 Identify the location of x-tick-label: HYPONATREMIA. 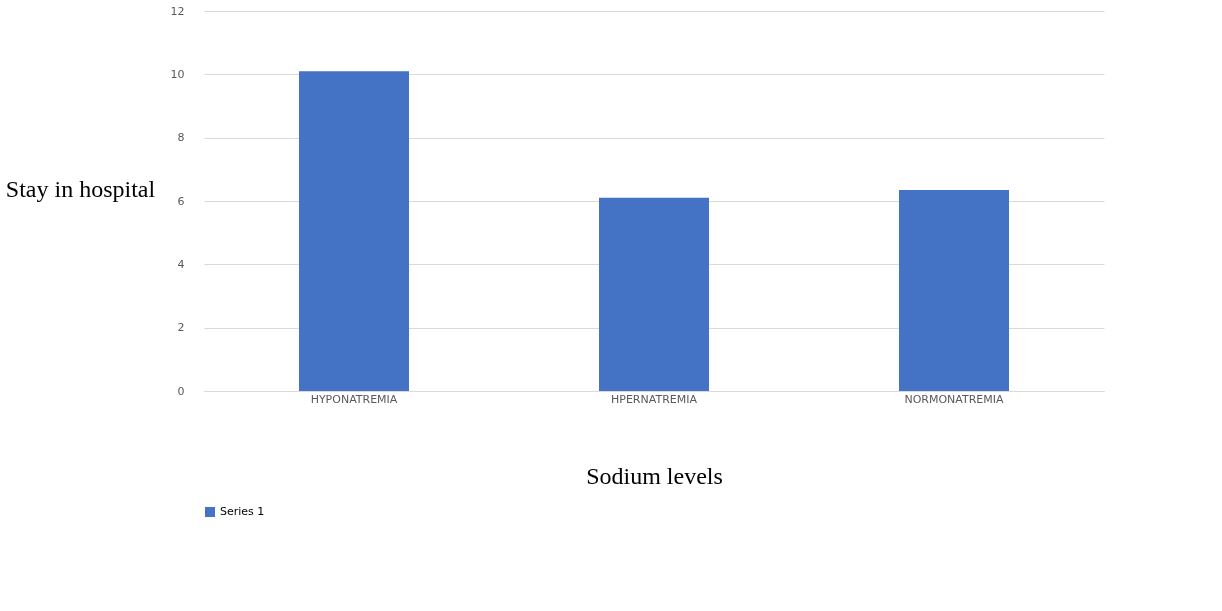
(354, 399).